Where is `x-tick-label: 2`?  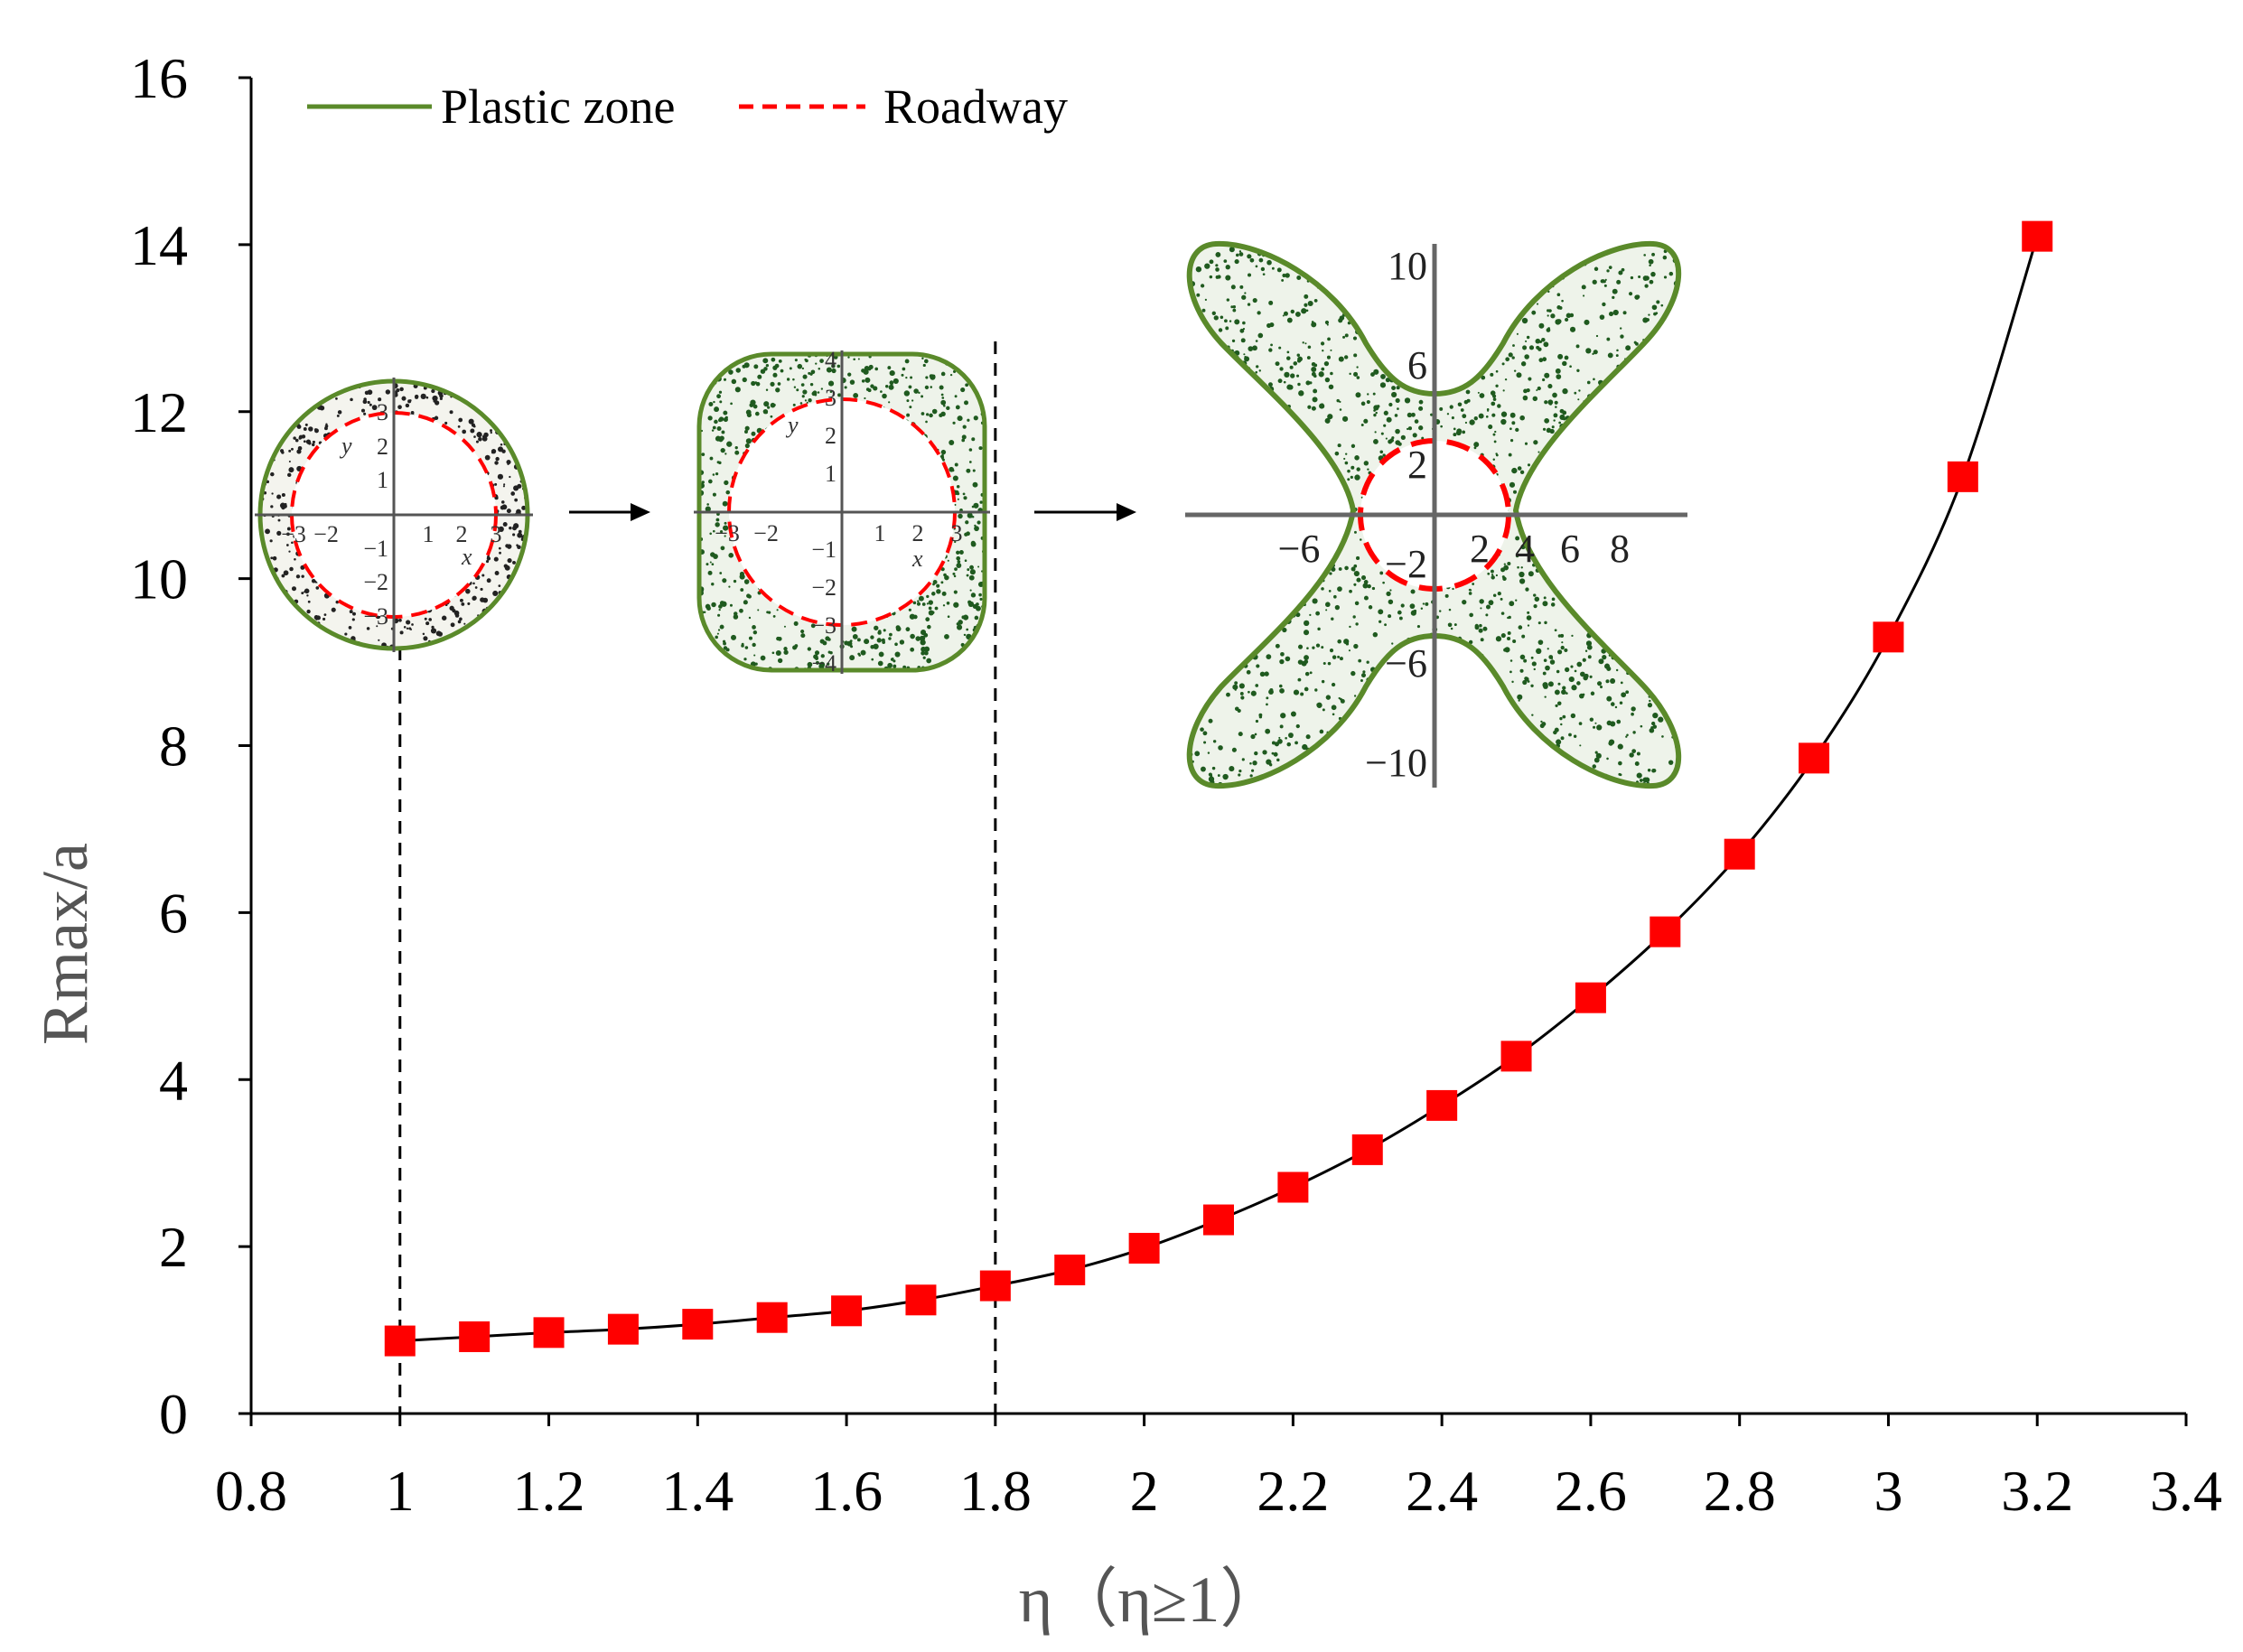 x-tick-label: 2 is located at coordinates (1144, 1491).